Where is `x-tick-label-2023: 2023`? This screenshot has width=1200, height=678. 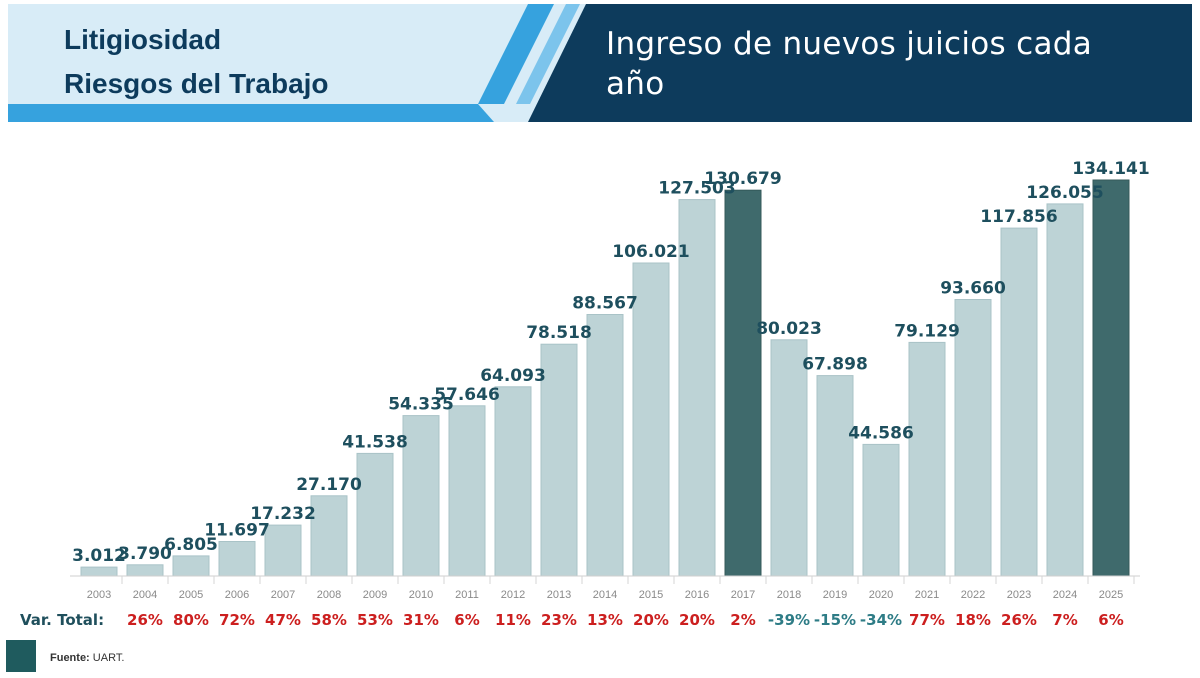 x-tick-label-2023: 2023 is located at coordinates (1019, 594).